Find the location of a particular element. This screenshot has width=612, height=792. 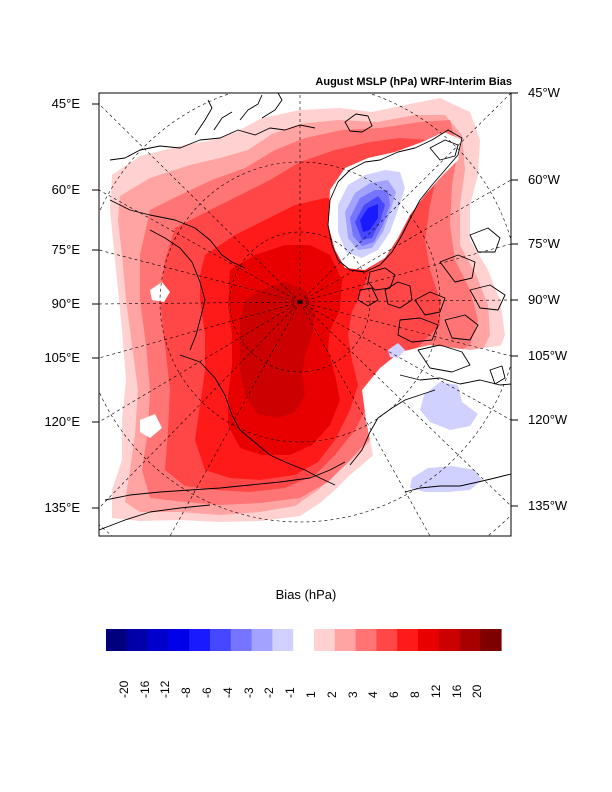

colorbar-tick-label: 16 is located at coordinates (456, 691).